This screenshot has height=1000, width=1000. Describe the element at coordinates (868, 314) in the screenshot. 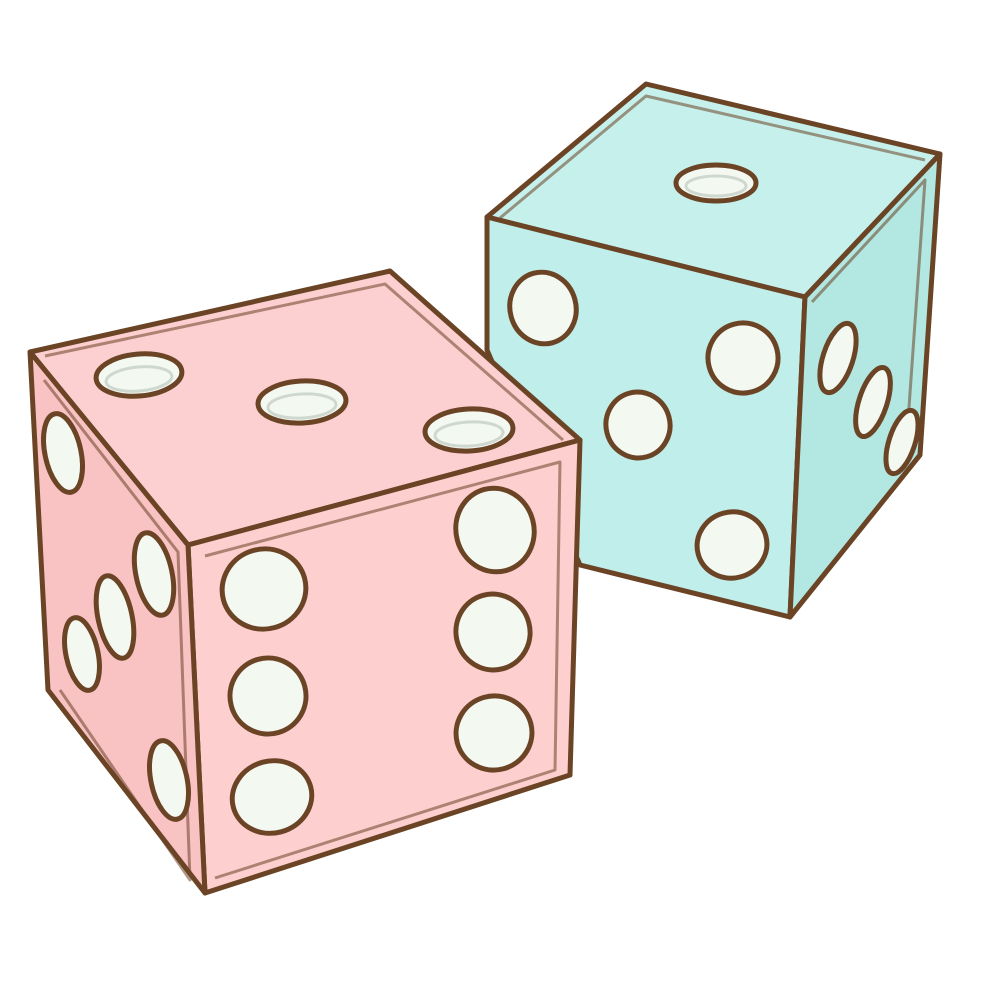

I see `teal-die-bevel-side` at that location.